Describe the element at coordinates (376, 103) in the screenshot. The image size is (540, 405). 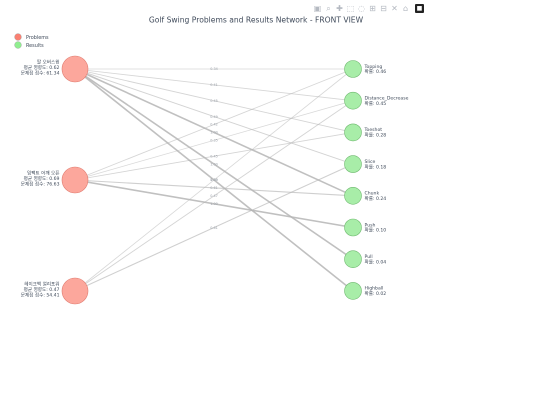
I see `result-probability-label: 확률: 0.45` at that location.